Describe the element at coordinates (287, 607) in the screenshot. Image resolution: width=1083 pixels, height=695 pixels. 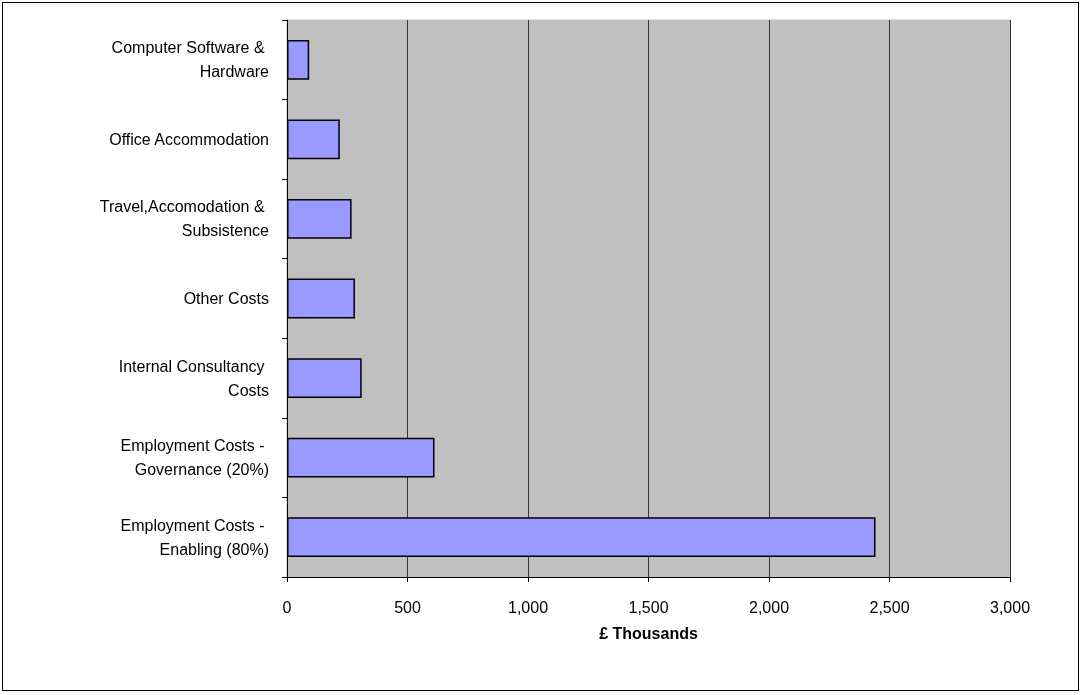
I see `x-tick-label: 0` at that location.